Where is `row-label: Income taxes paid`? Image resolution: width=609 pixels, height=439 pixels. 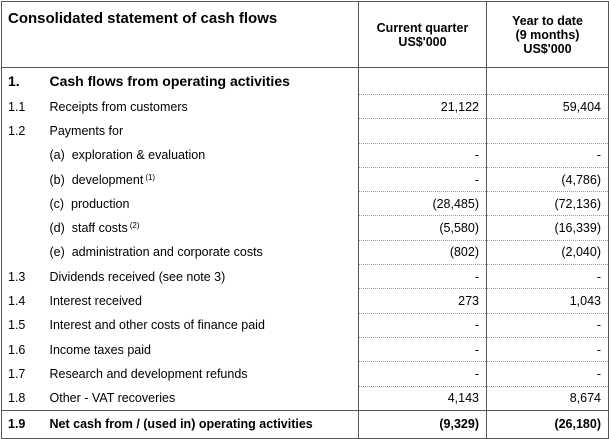
row-label: Income taxes paid is located at coordinates (100, 349).